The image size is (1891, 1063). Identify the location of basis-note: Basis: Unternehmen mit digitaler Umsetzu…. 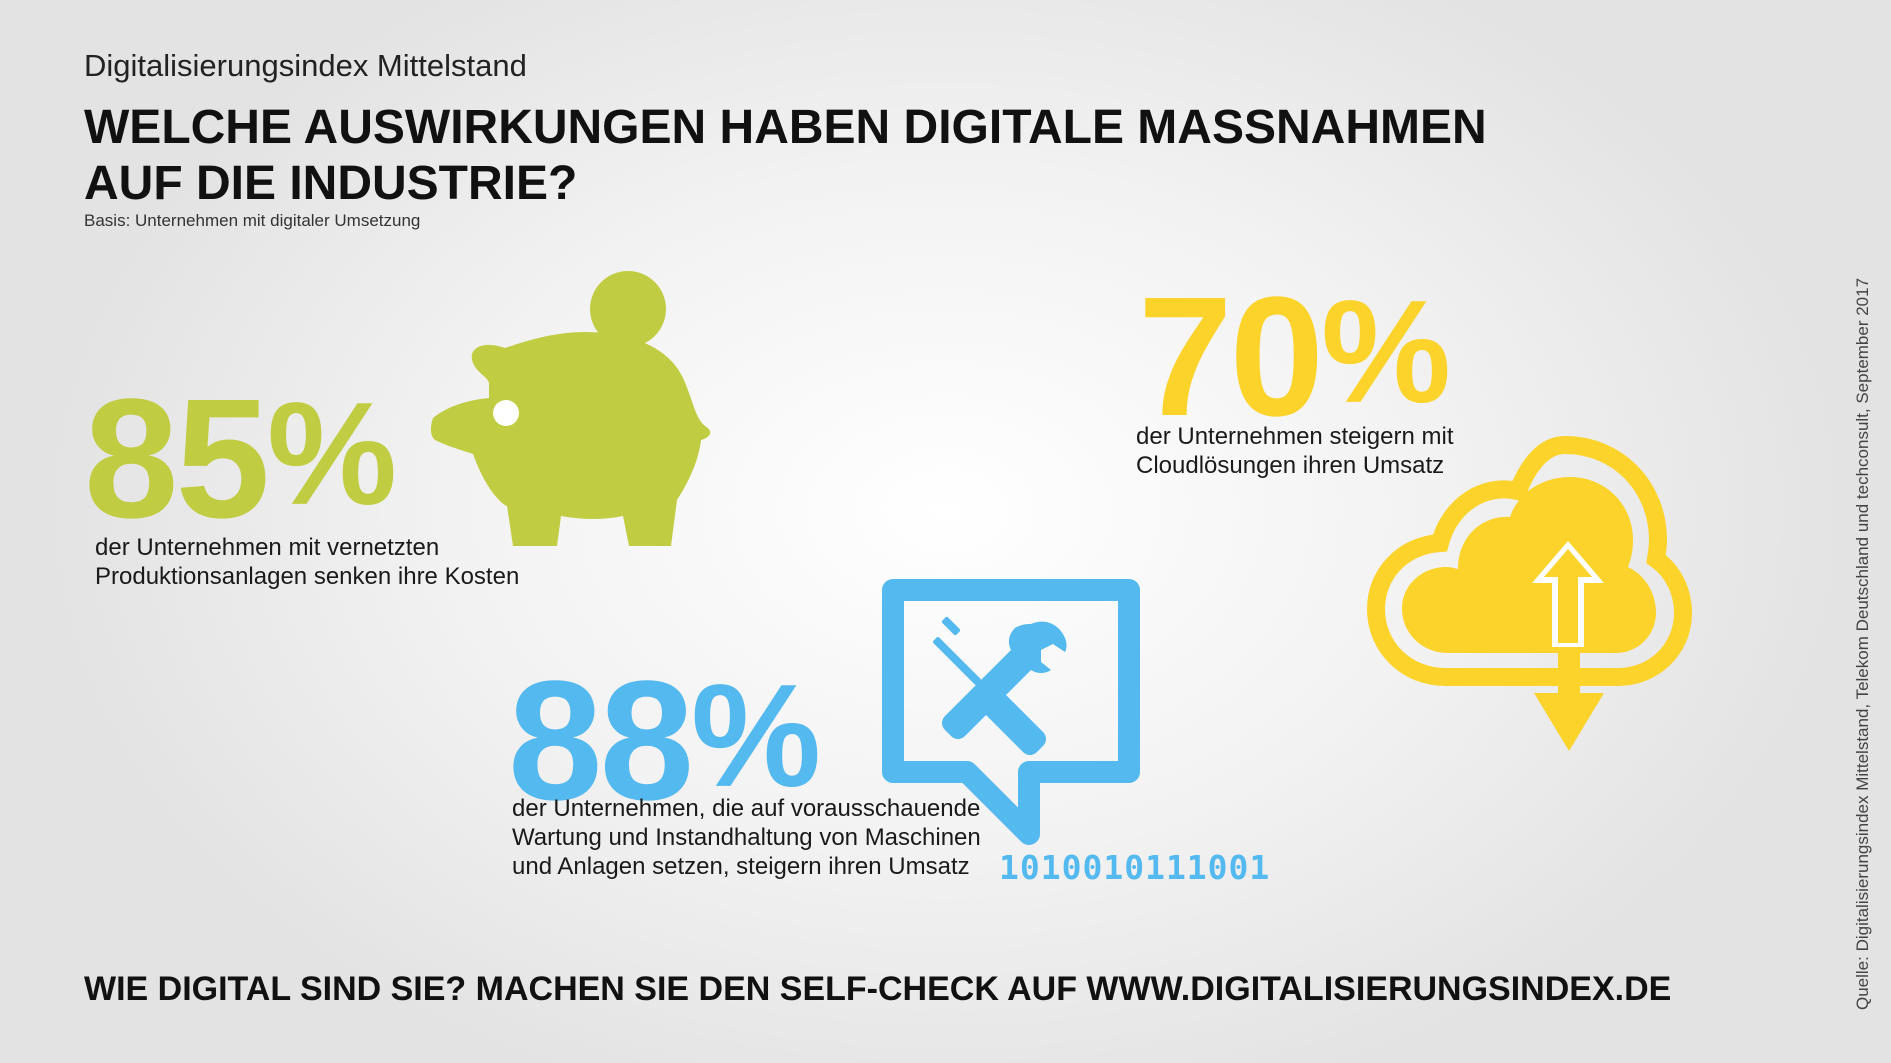
(252, 220).